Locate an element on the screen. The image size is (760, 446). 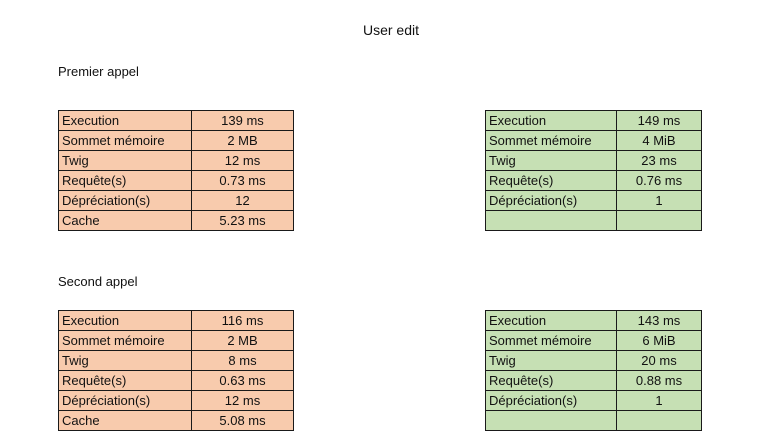
metric-value: 6 MiB is located at coordinates (659, 340).